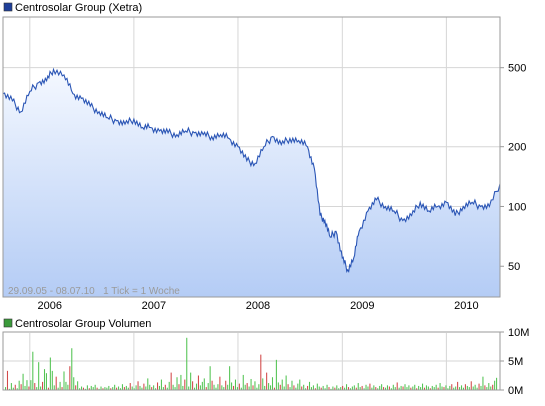 This screenshot has height=406, width=545. Describe the element at coordinates (258, 306) in the screenshot. I see `date-axis: 2006 2007 2008 2009 2010` at that location.